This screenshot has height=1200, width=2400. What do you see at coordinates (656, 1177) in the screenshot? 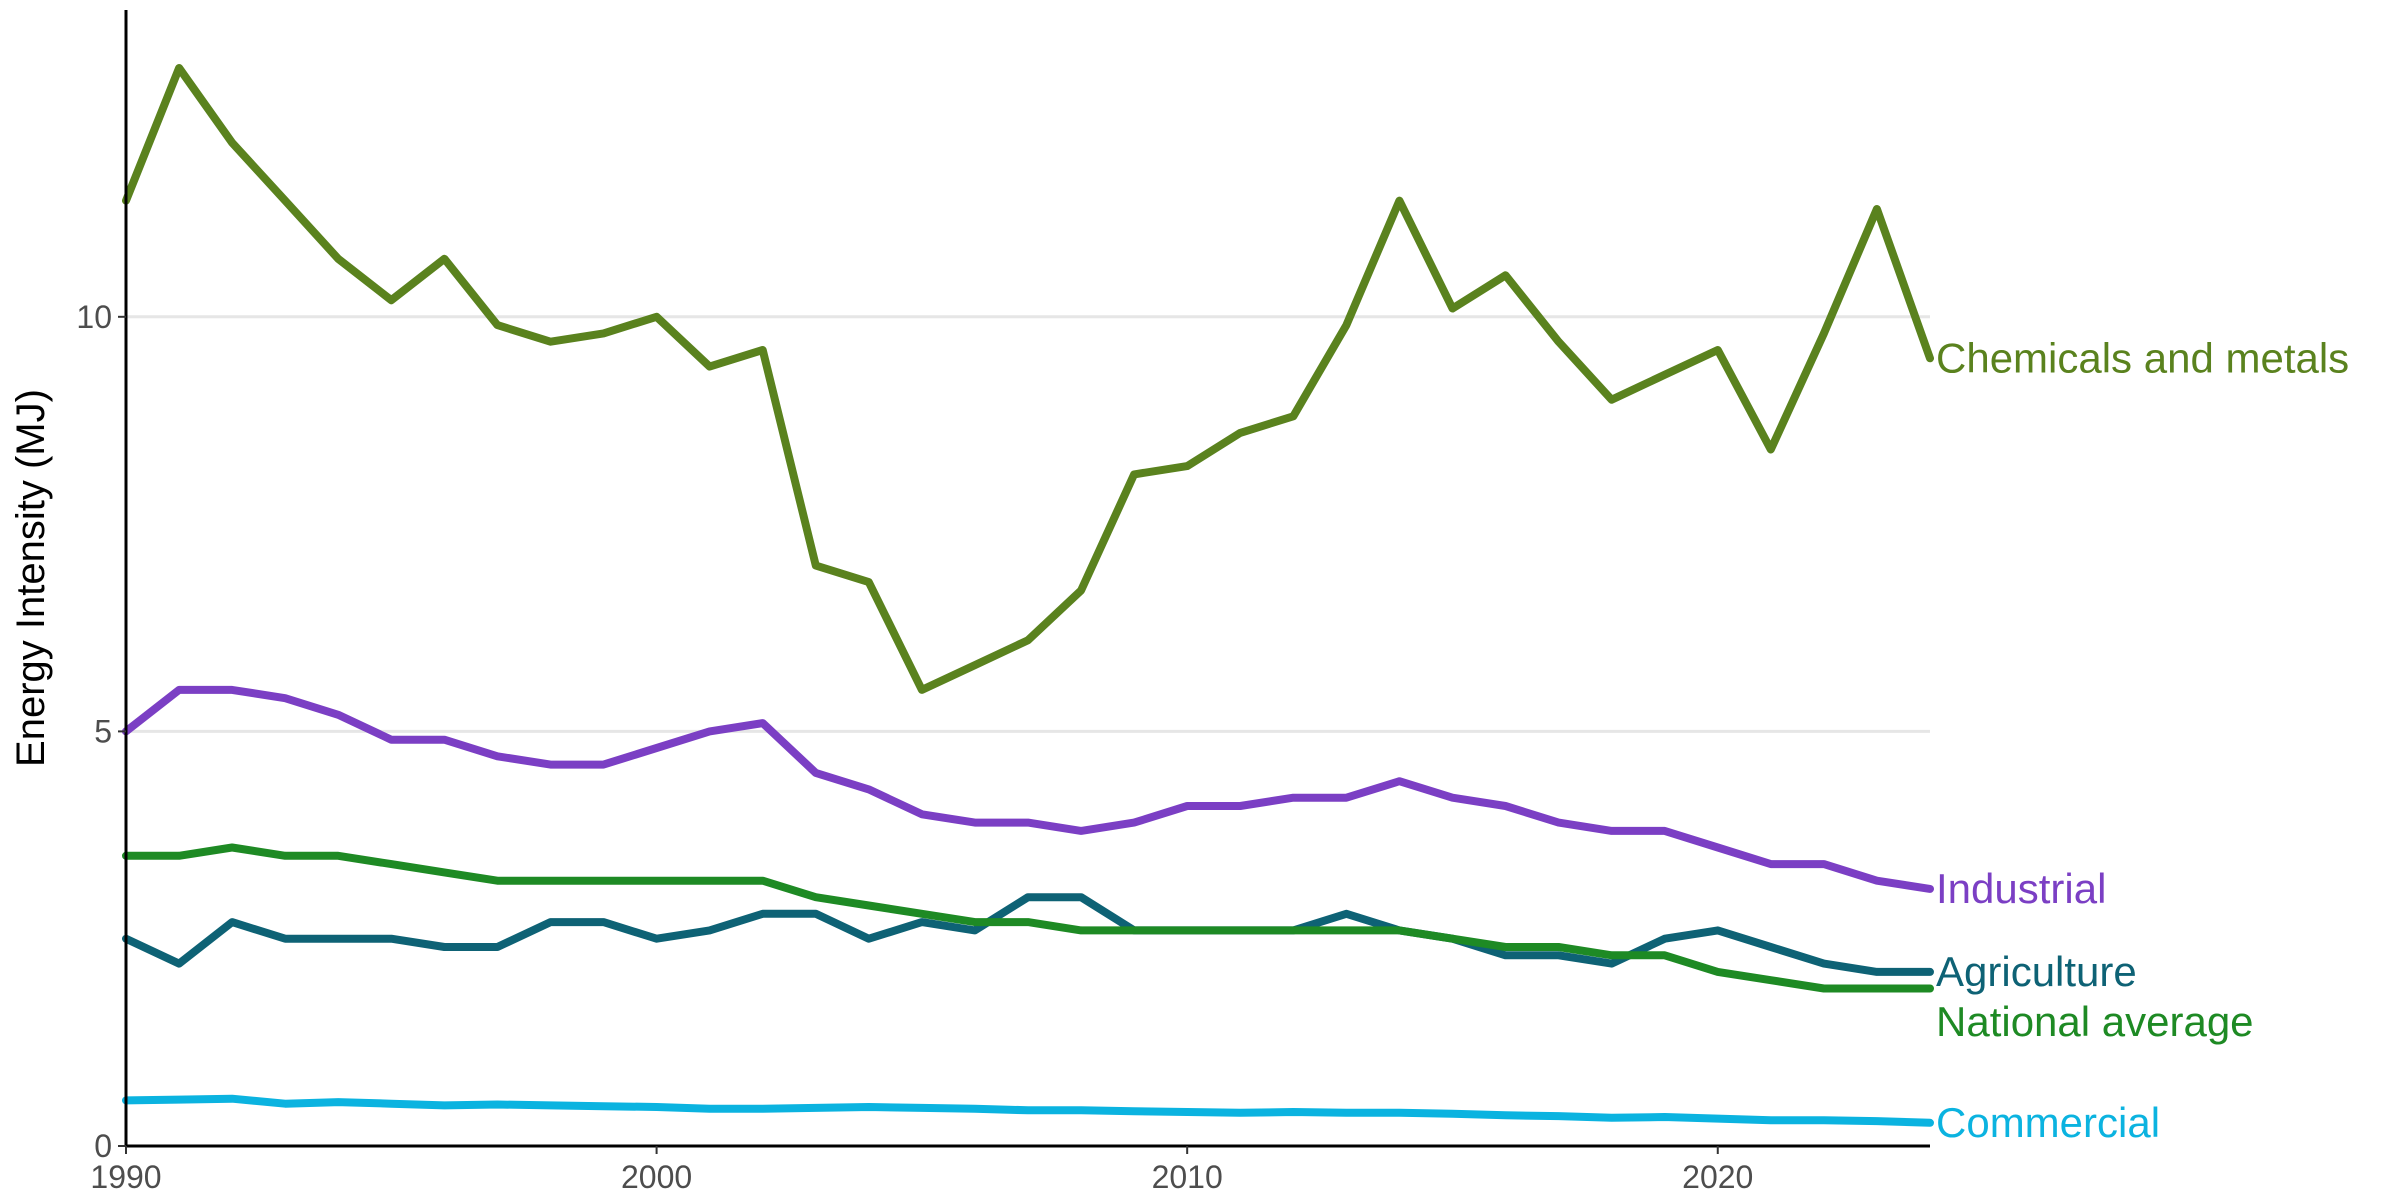
I see `x-tick-label-2000: 2000` at bounding box center [656, 1177].